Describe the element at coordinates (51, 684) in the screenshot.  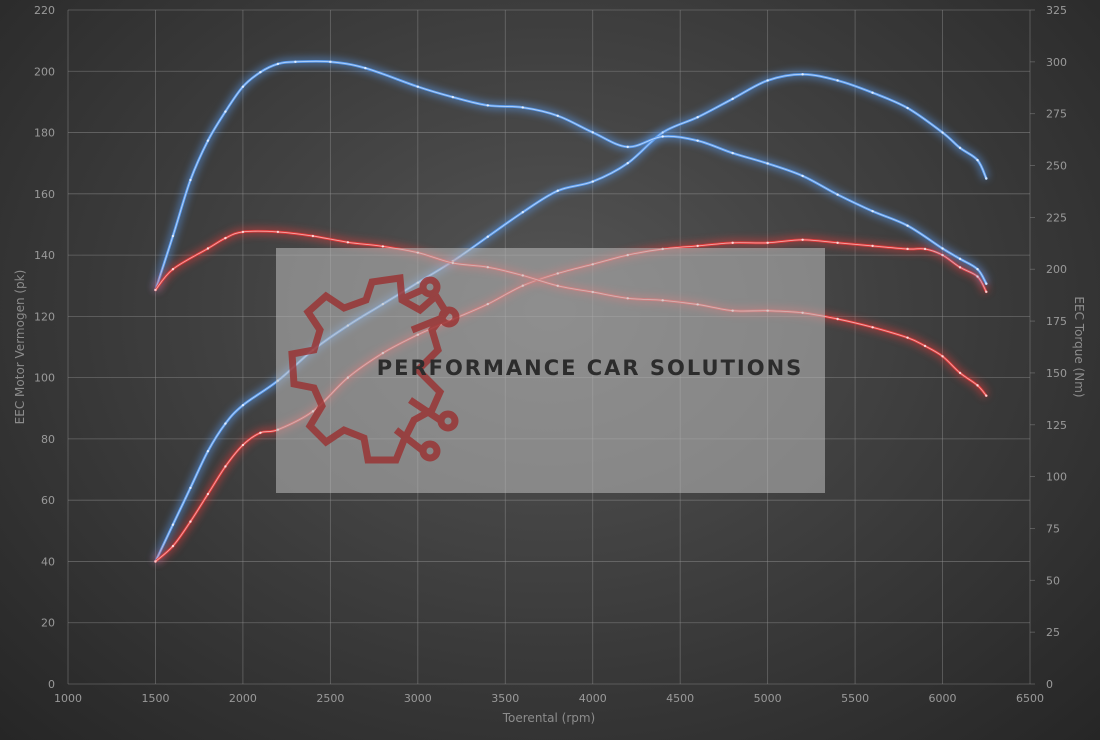
I see `y-left-tick-label: 0` at that location.